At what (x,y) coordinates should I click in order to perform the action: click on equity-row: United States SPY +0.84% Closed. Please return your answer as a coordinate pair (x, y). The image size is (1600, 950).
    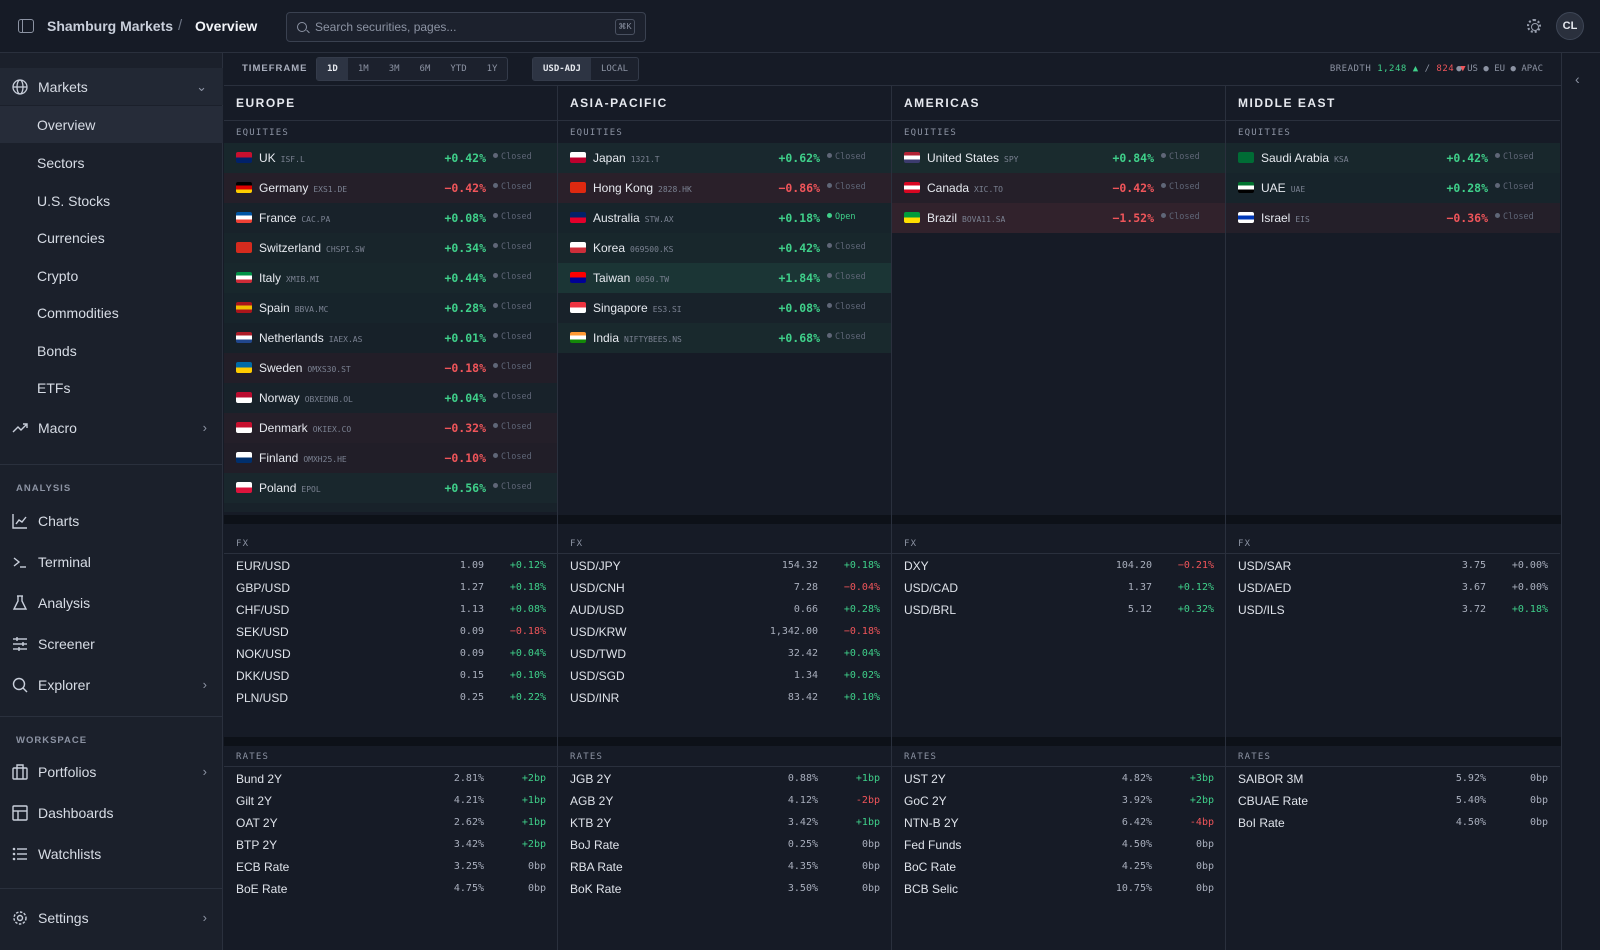
    Looking at the image, I should click on (1059, 158).